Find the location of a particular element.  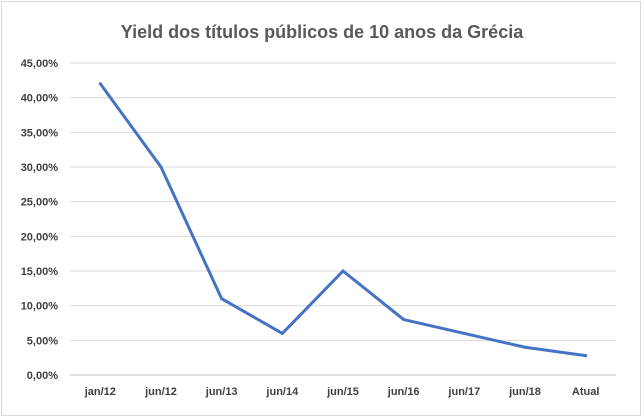

x-tick-label: jun/12 is located at coordinates (160, 392).